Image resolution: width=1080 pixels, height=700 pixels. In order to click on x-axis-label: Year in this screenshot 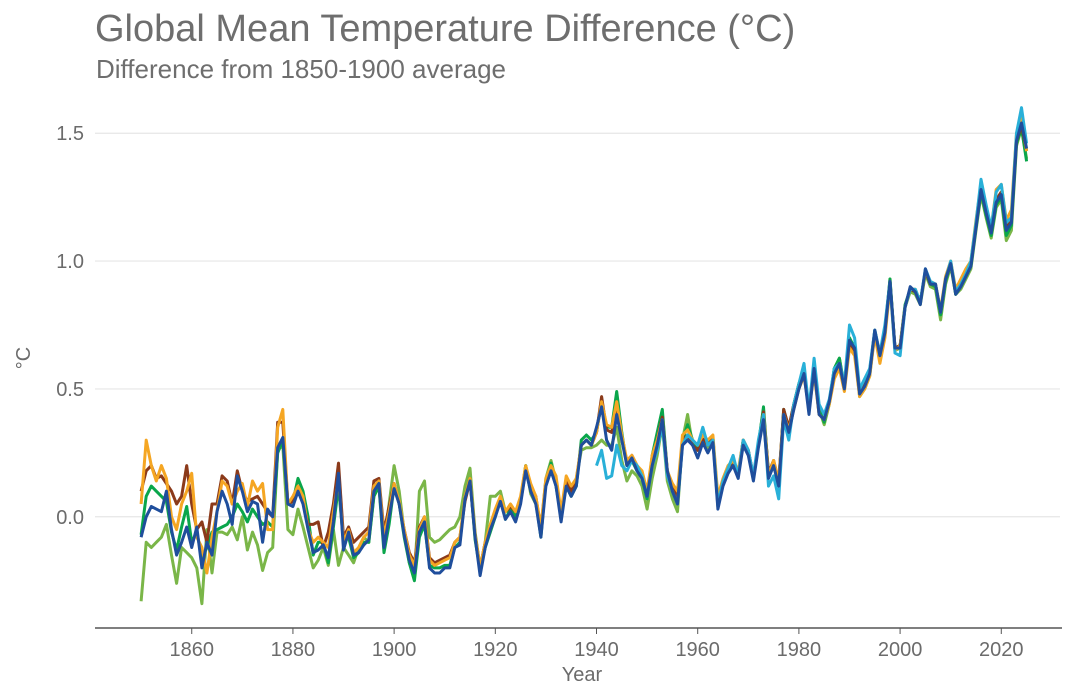, I will do `click(582, 675)`.